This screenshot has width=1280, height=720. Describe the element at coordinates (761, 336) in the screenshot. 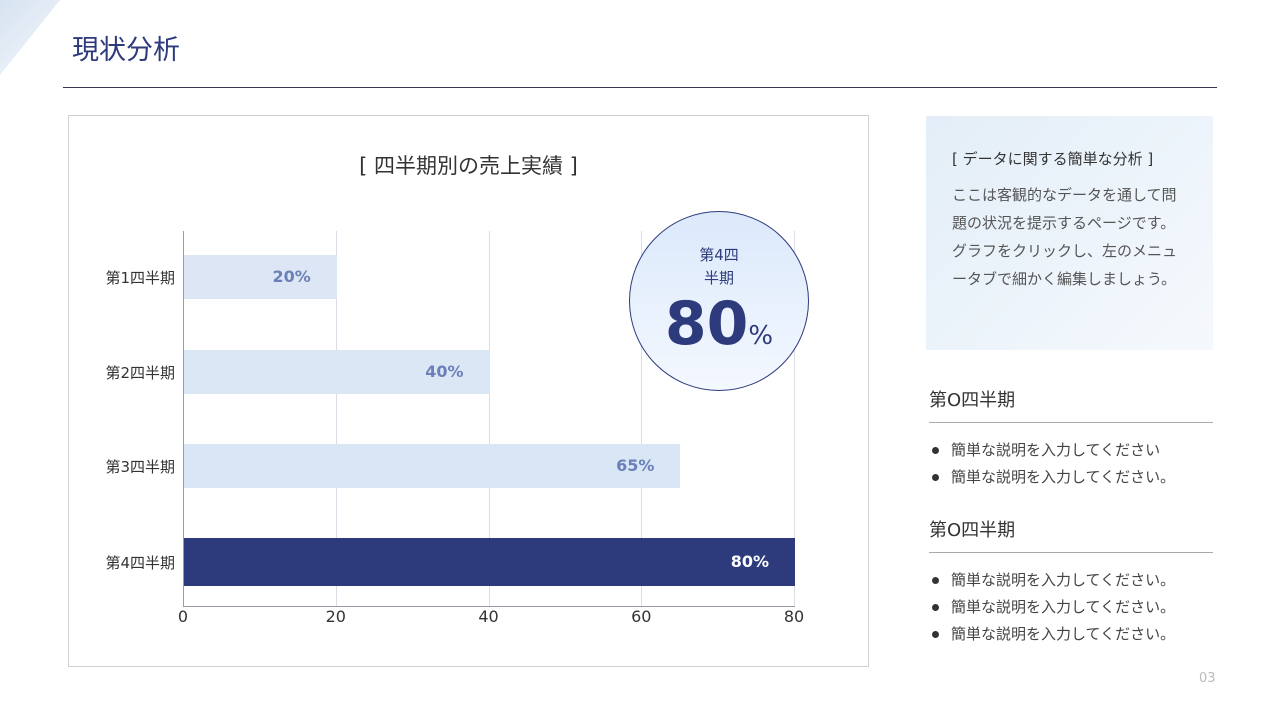

I see `highlight-unit: %` at that location.